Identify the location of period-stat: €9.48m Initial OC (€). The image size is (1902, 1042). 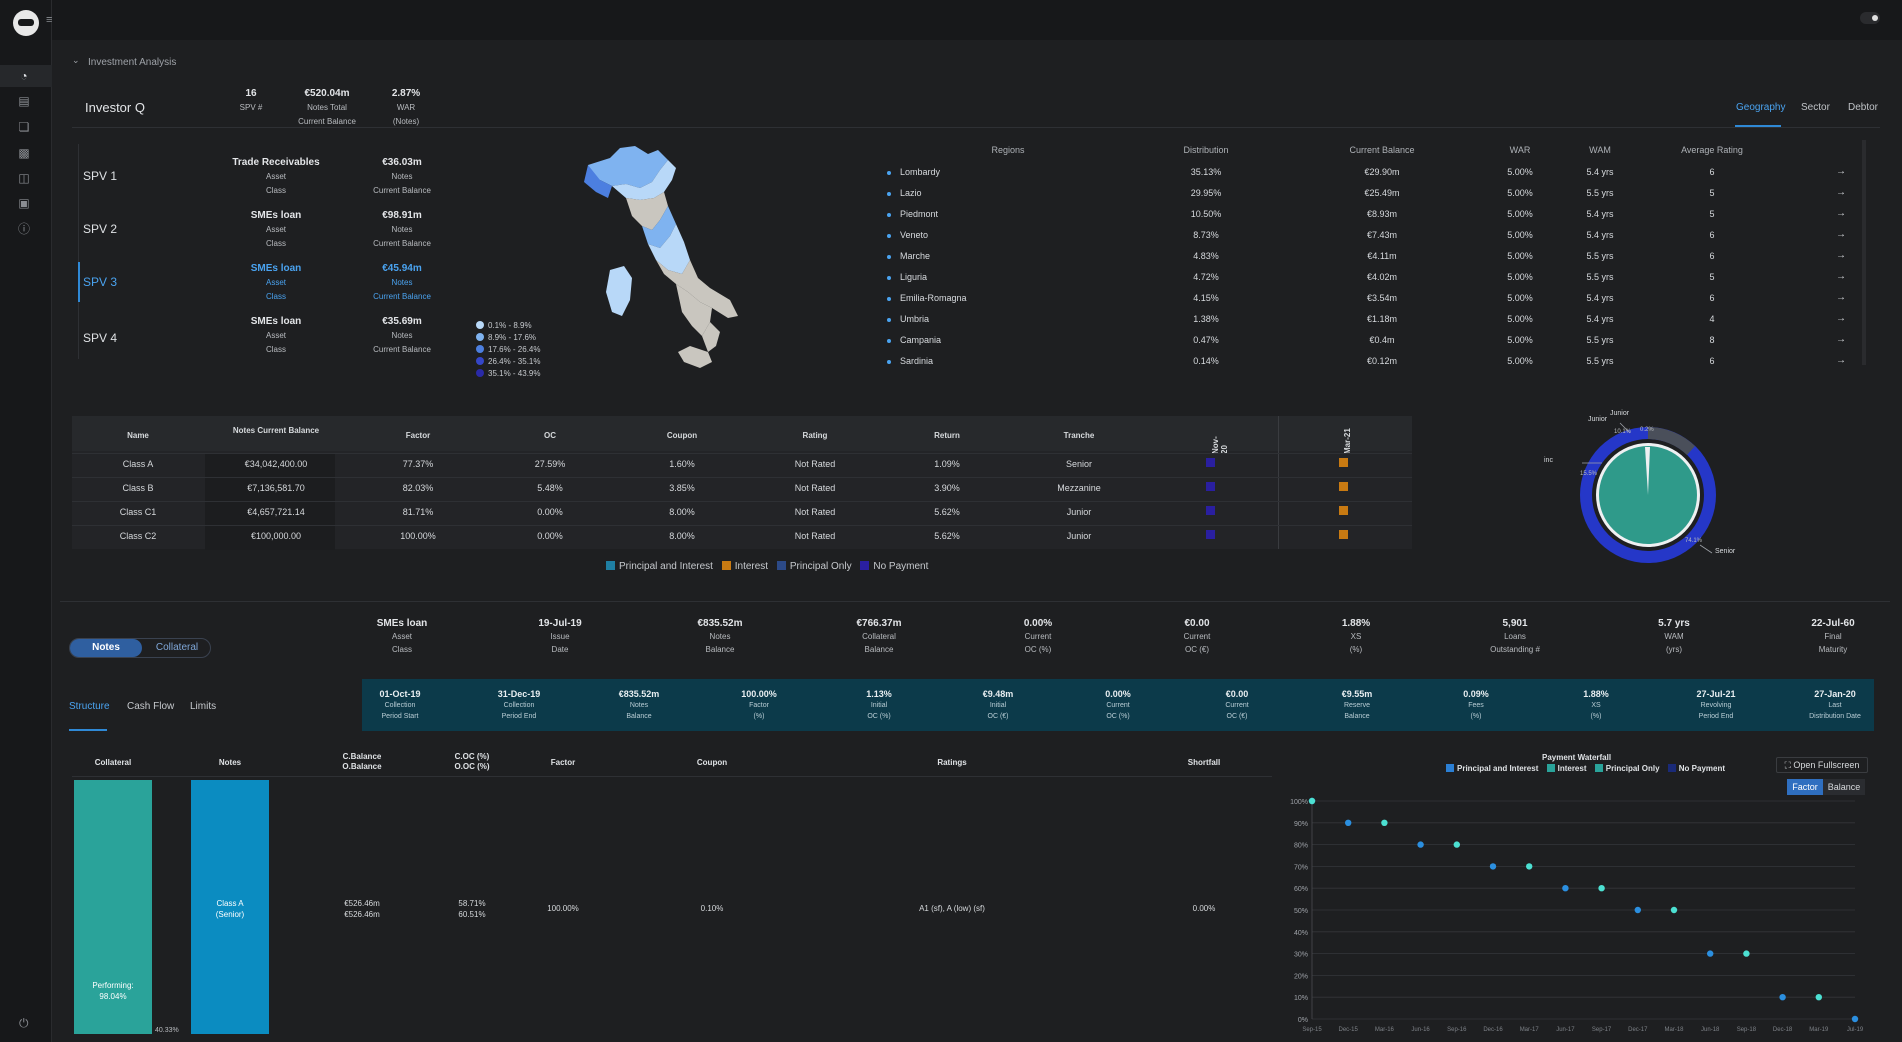
(998, 704).